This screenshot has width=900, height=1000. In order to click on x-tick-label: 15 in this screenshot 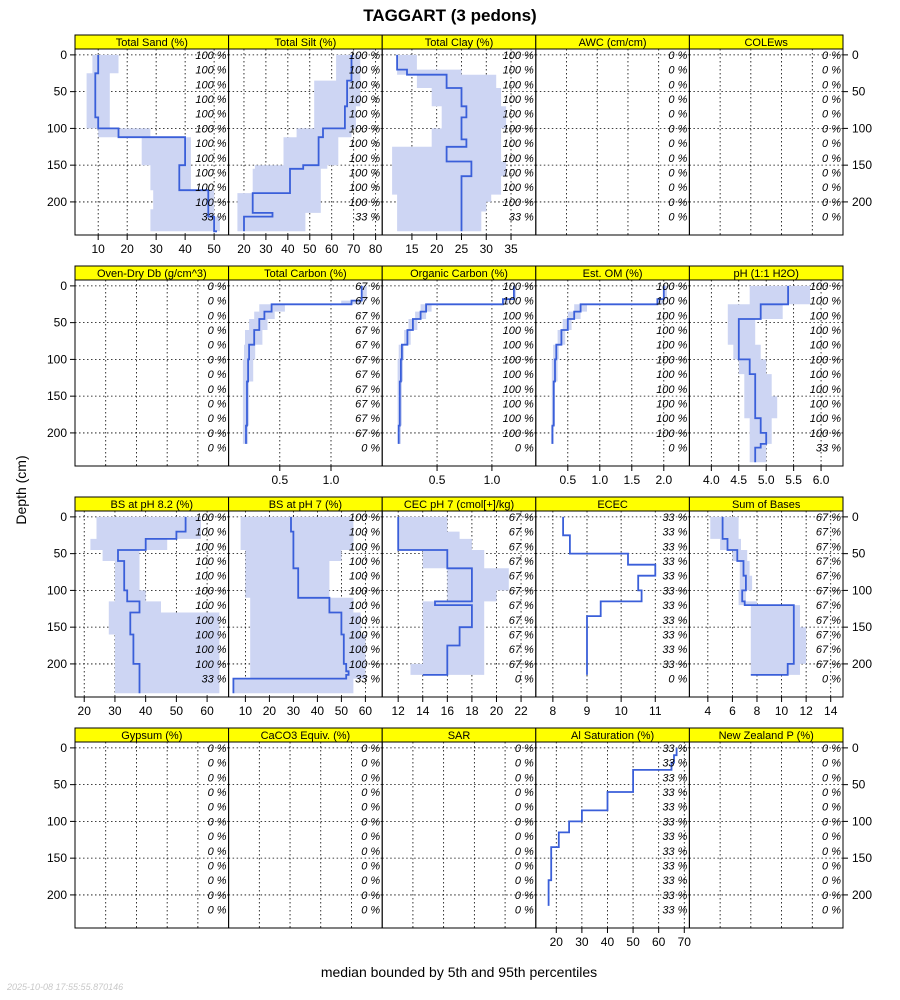, I will do `click(412, 249)`.